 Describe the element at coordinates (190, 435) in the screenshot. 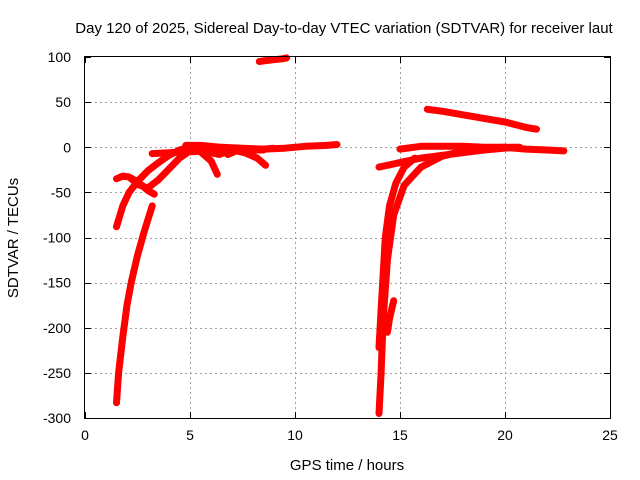

I see `x-tick-label: 5` at that location.